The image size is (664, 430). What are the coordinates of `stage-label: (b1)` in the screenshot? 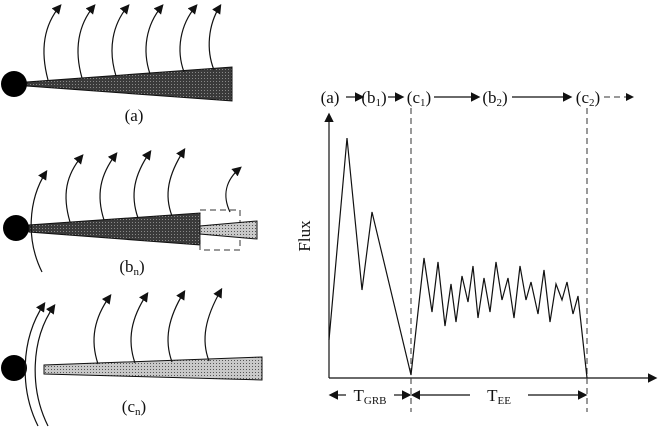 It's located at (373, 98).